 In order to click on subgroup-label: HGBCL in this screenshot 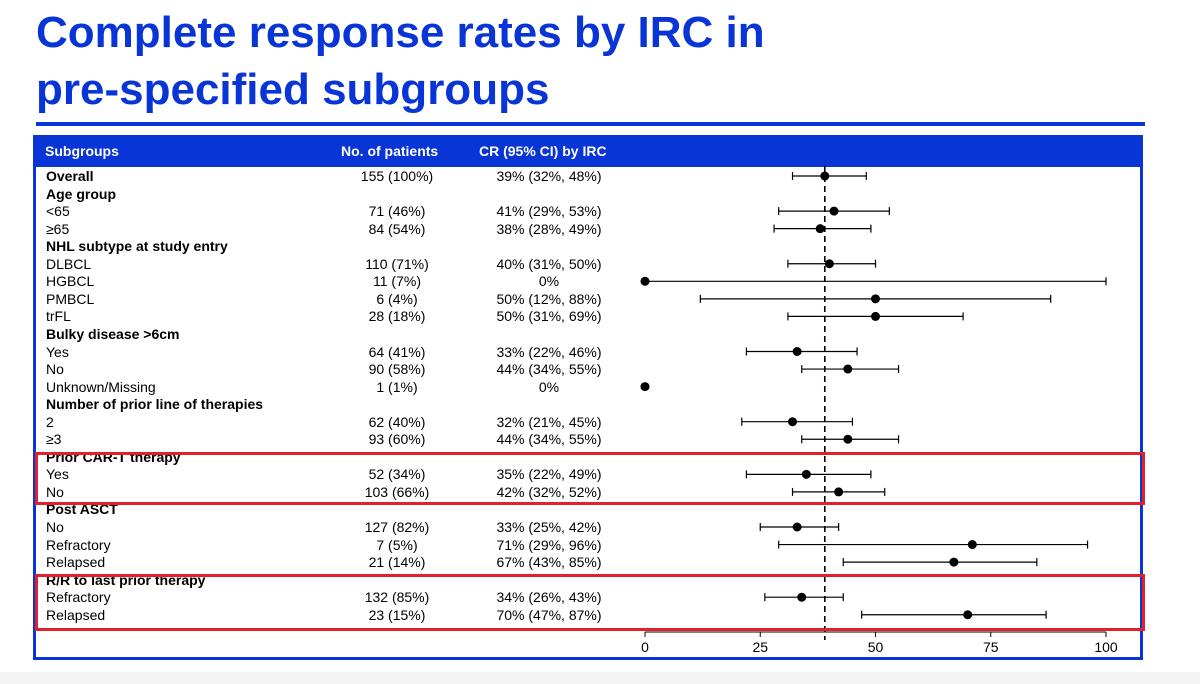, I will do `click(70, 281)`.